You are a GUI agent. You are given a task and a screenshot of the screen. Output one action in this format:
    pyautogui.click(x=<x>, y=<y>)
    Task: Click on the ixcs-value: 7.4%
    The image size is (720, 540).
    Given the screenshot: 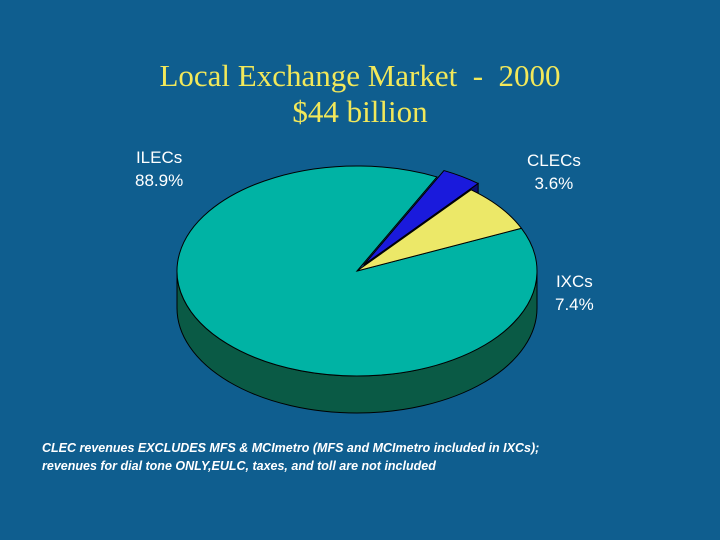 What is the action you would take?
    pyautogui.click(x=574, y=304)
    